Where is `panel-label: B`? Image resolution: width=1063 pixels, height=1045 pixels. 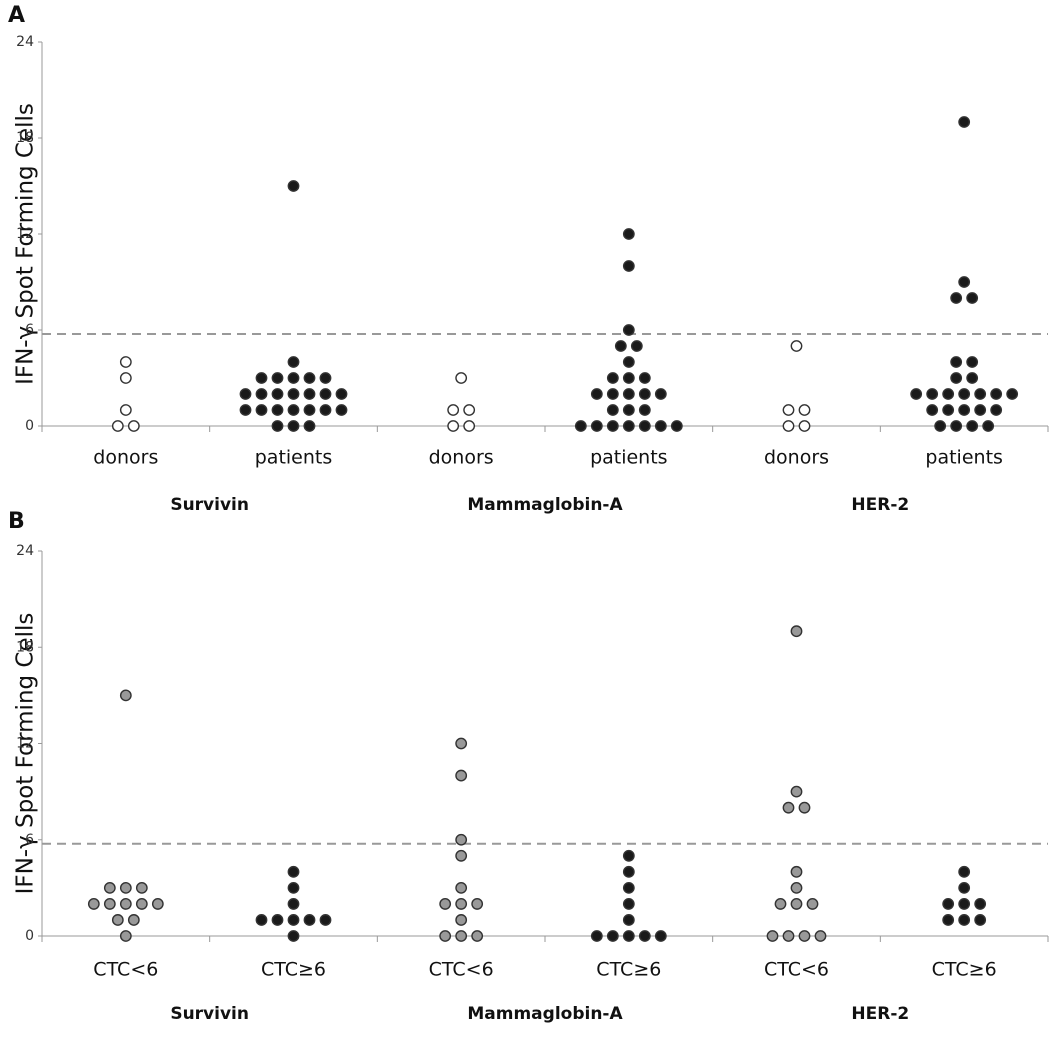
panel-label: B is located at coordinates (16, 521).